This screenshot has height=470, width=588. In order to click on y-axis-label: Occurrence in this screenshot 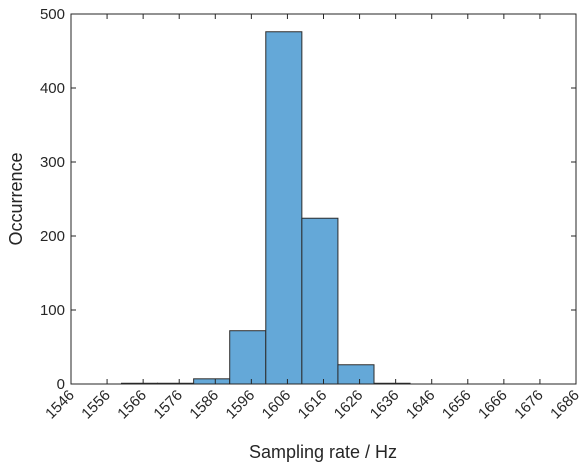, I will do `click(16, 198)`.